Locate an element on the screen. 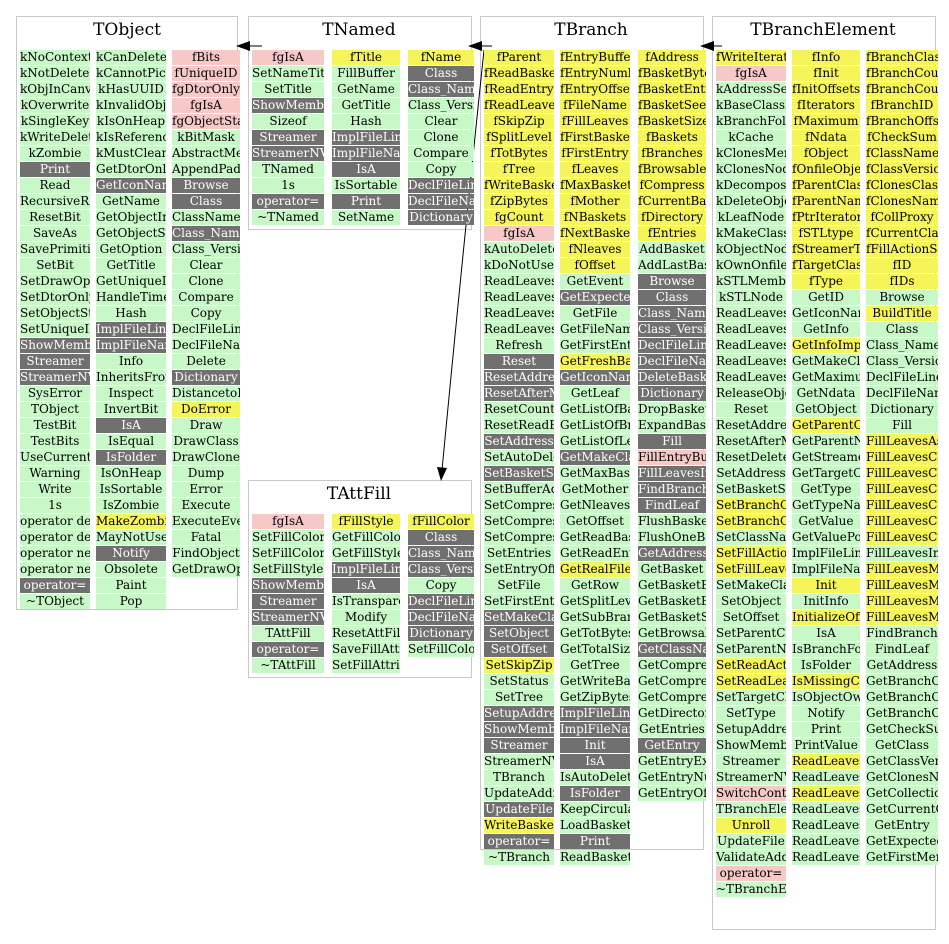 Image resolution: width=949 pixels, height=944 pixels. member-cell: kClonesNode is located at coordinates (751, 169).